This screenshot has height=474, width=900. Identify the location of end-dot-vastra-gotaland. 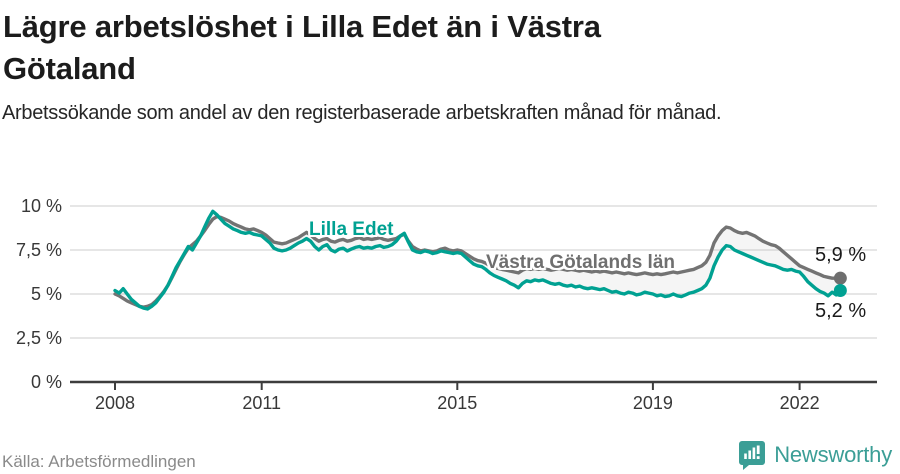
(840, 278).